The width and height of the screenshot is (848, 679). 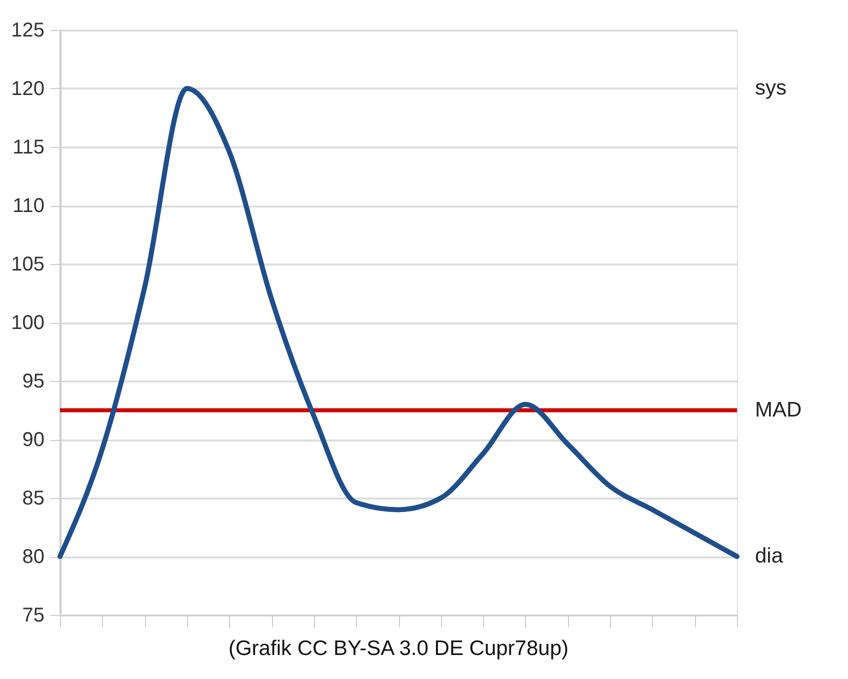 What do you see at coordinates (33, 557) in the screenshot?
I see `y-tick-label: 80` at bounding box center [33, 557].